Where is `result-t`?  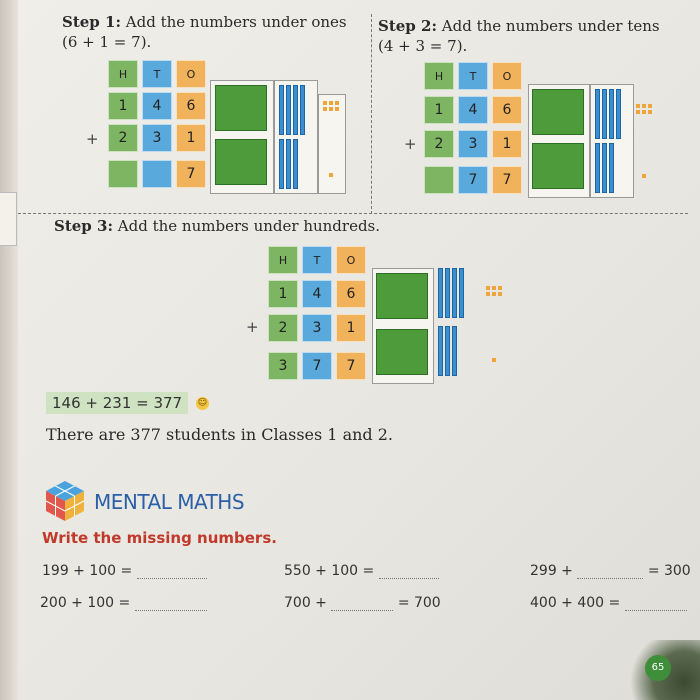
result-t is located at coordinates (157, 174).